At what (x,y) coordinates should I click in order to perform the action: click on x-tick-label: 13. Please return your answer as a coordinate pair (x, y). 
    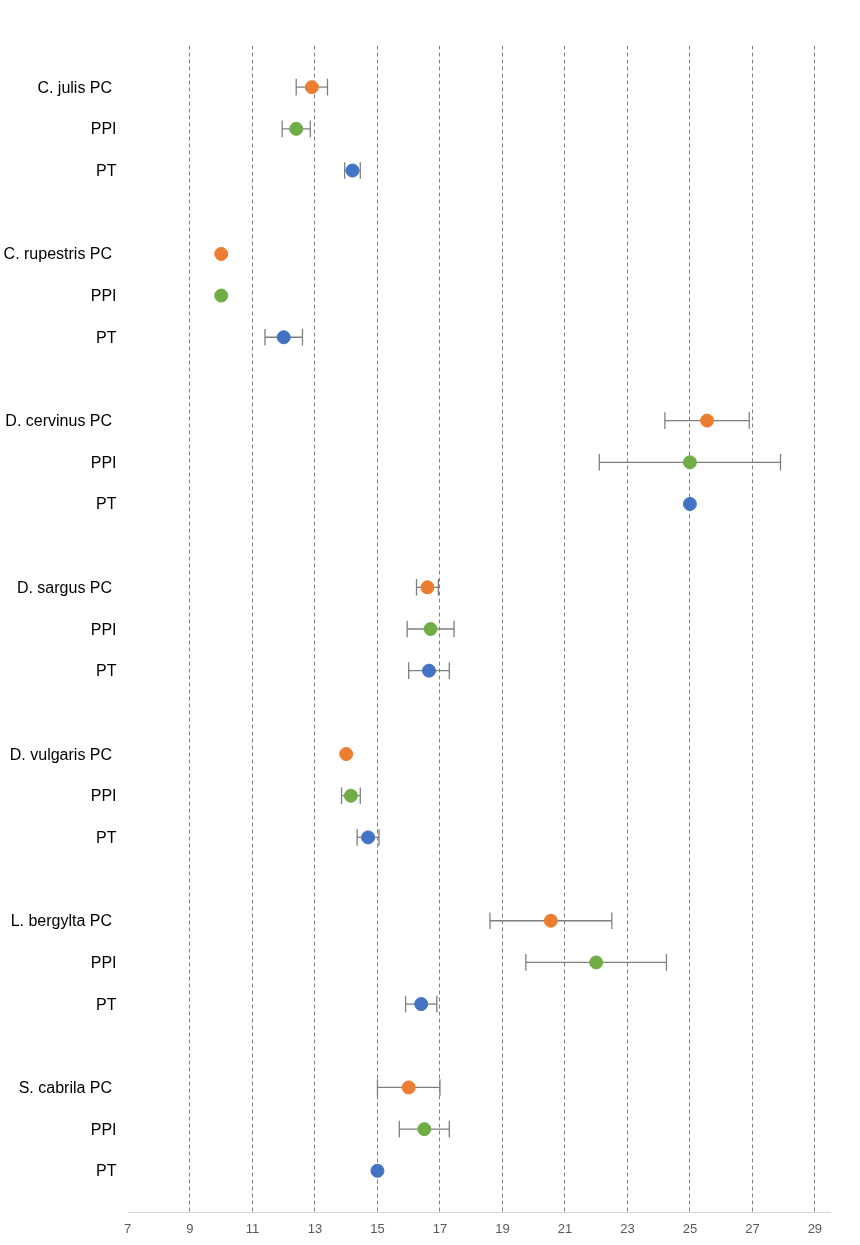
    Looking at the image, I should click on (315, 1228).